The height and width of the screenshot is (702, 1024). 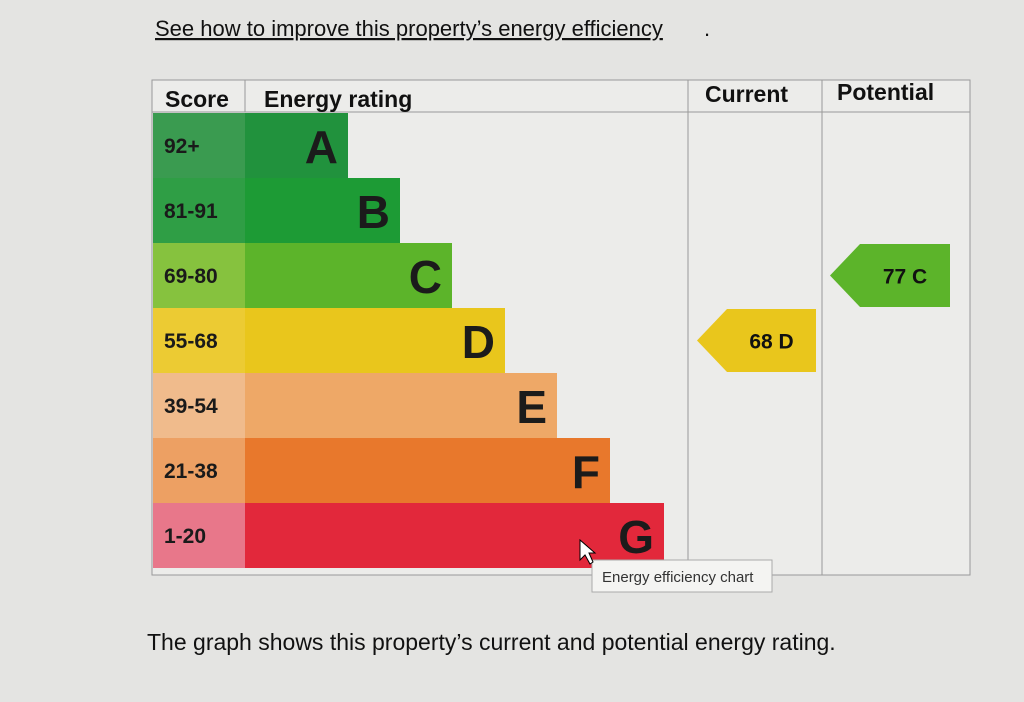 I want to click on potential-label: 77 C, so click(x=905, y=277).